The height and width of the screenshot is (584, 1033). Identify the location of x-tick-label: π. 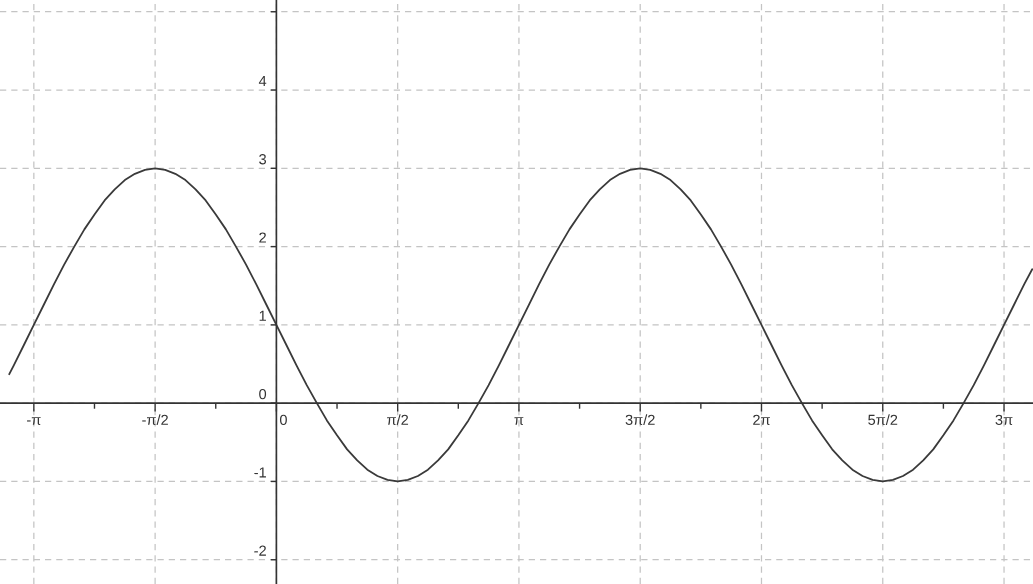
(519, 421).